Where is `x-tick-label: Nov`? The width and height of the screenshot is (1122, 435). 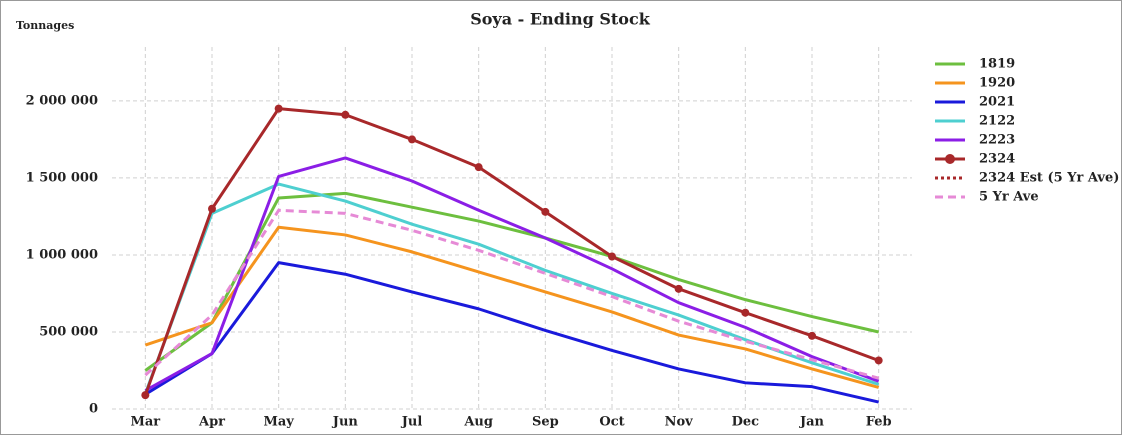
x-tick-label: Nov is located at coordinates (679, 422).